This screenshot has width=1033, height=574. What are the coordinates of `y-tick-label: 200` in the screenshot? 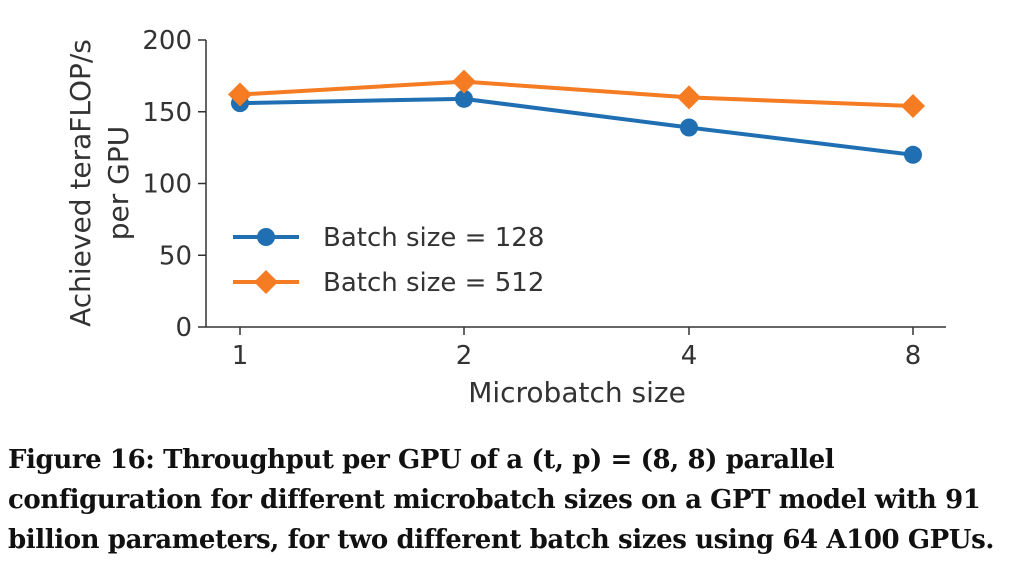 It's located at (167, 41).